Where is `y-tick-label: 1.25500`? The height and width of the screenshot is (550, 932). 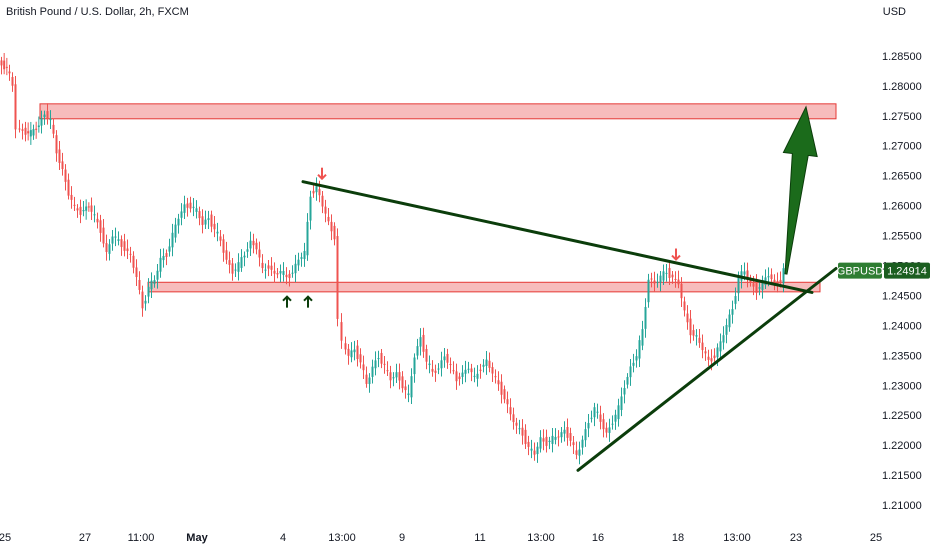 y-tick-label: 1.25500 is located at coordinates (902, 237).